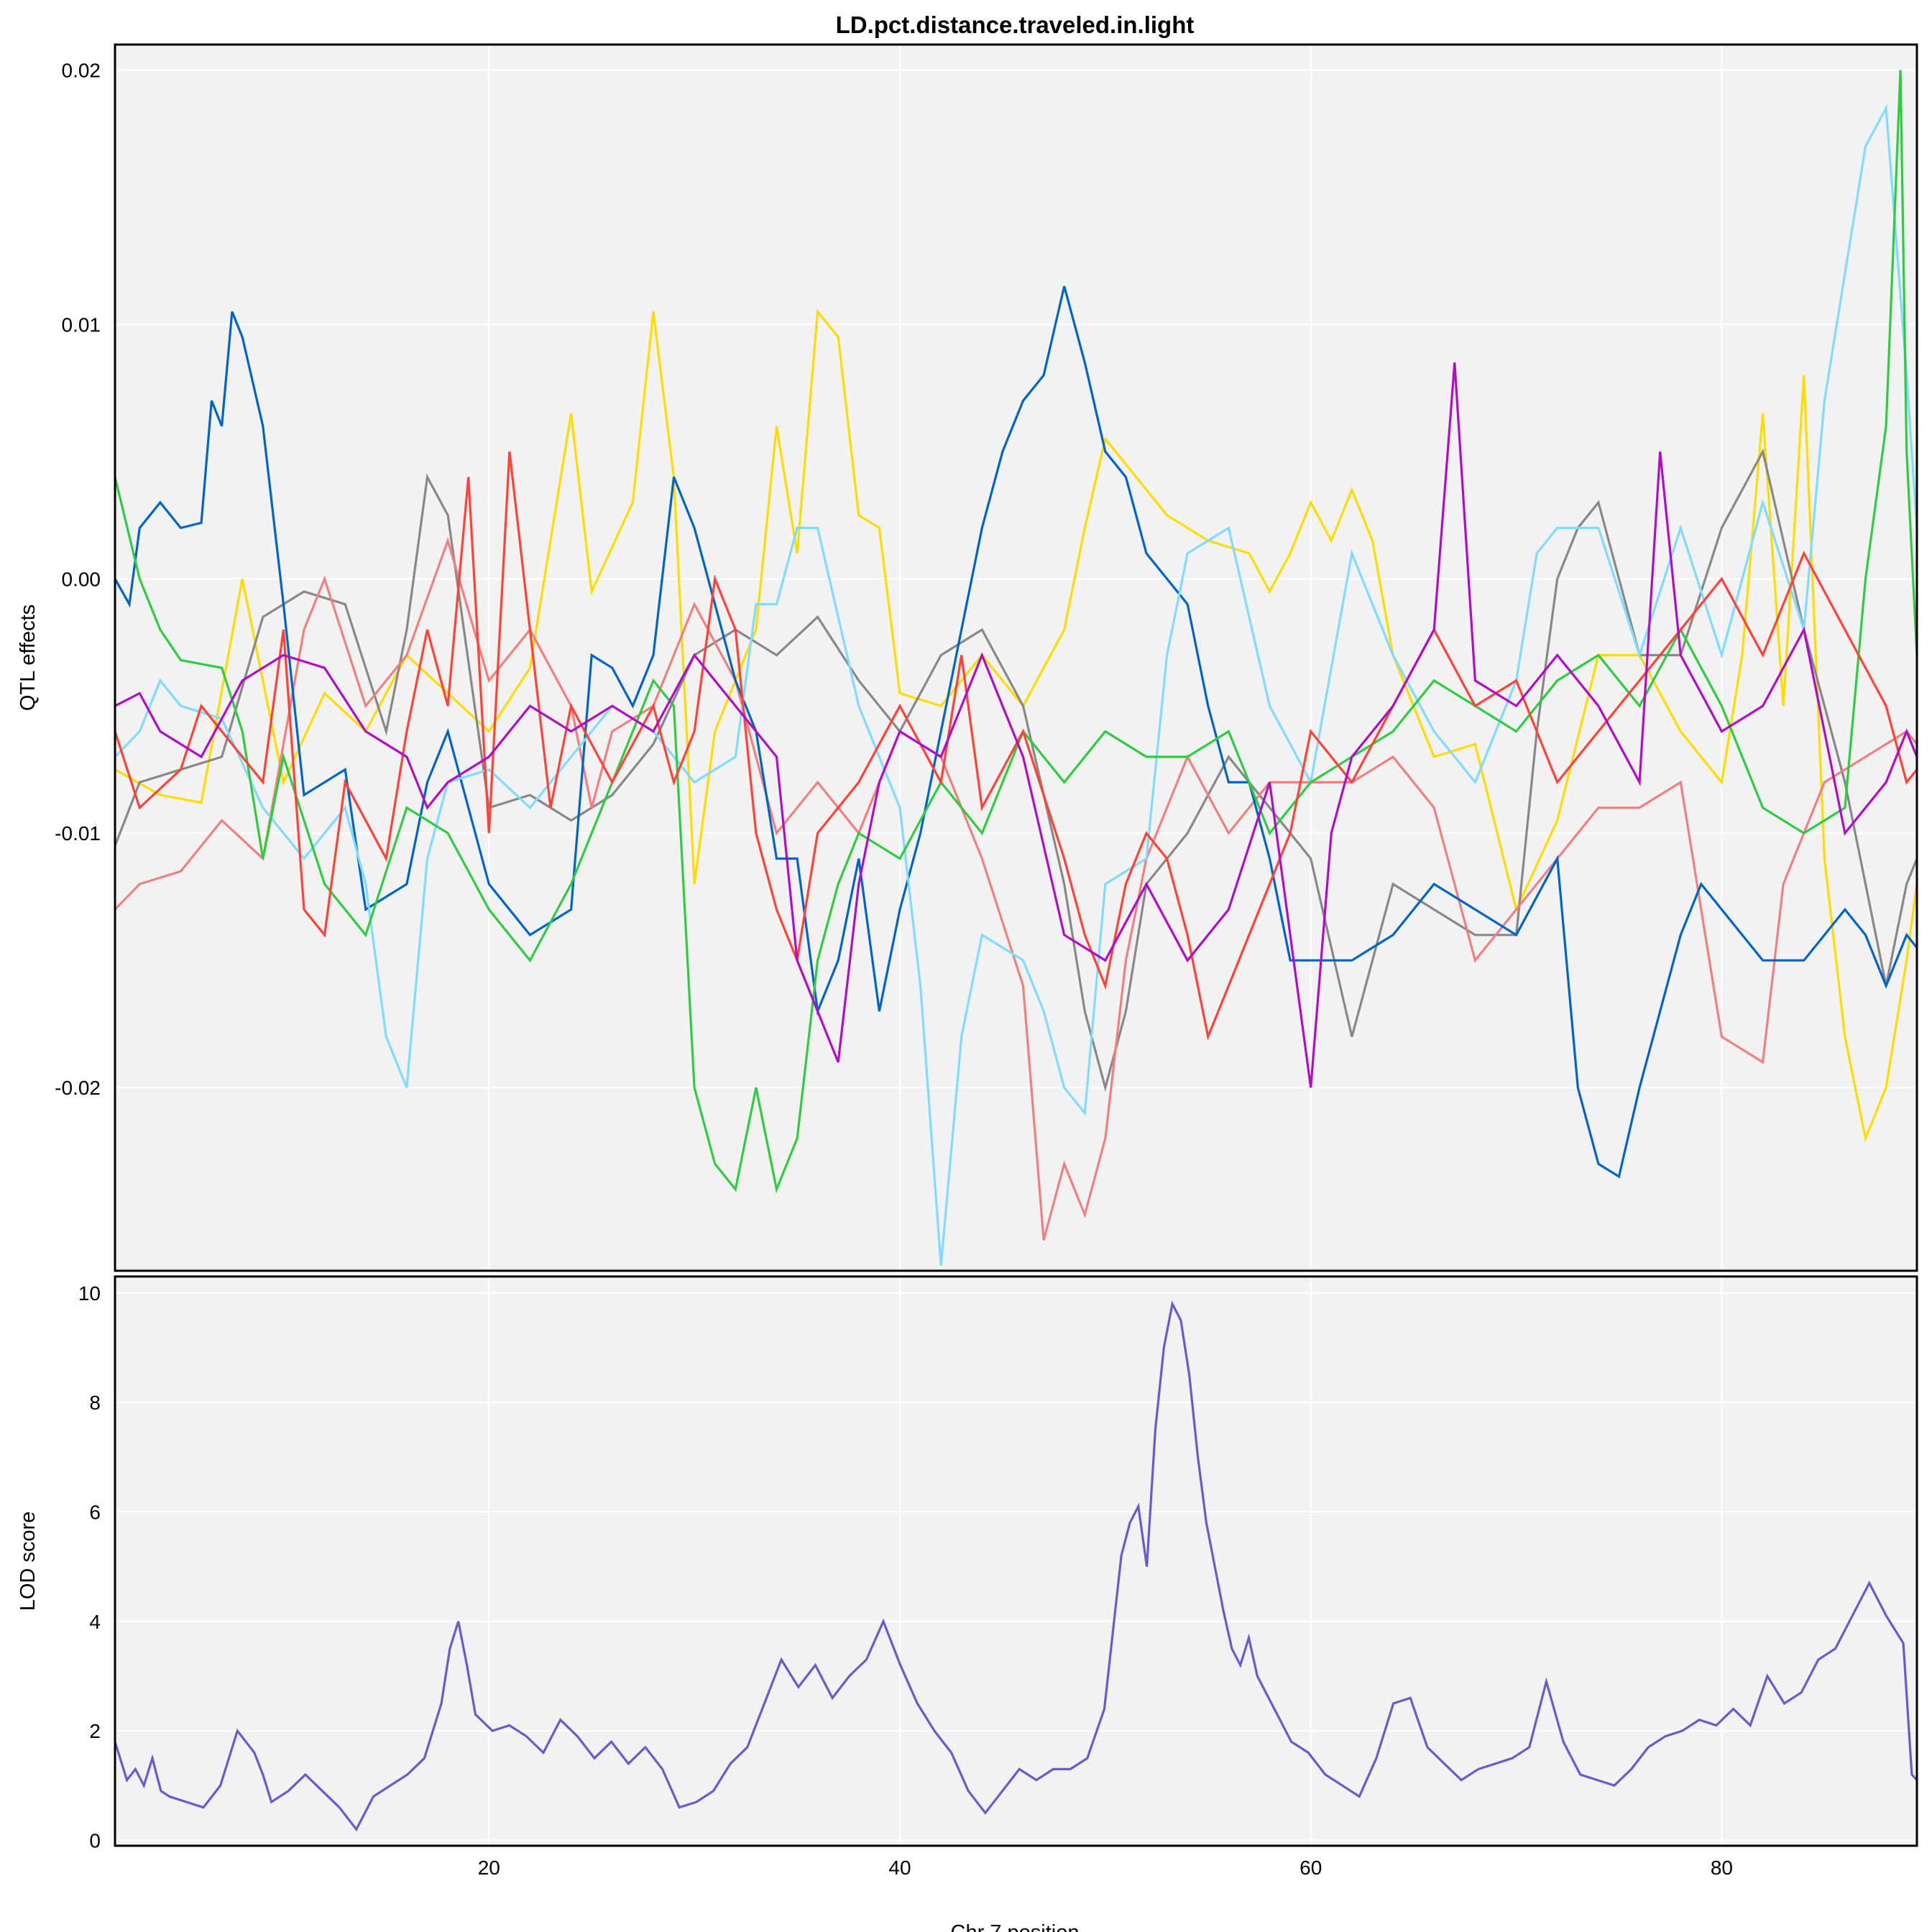 This screenshot has width=1932, height=1932. What do you see at coordinates (81, 324) in the screenshot?
I see `effects-y-tick-label: 0.01` at bounding box center [81, 324].